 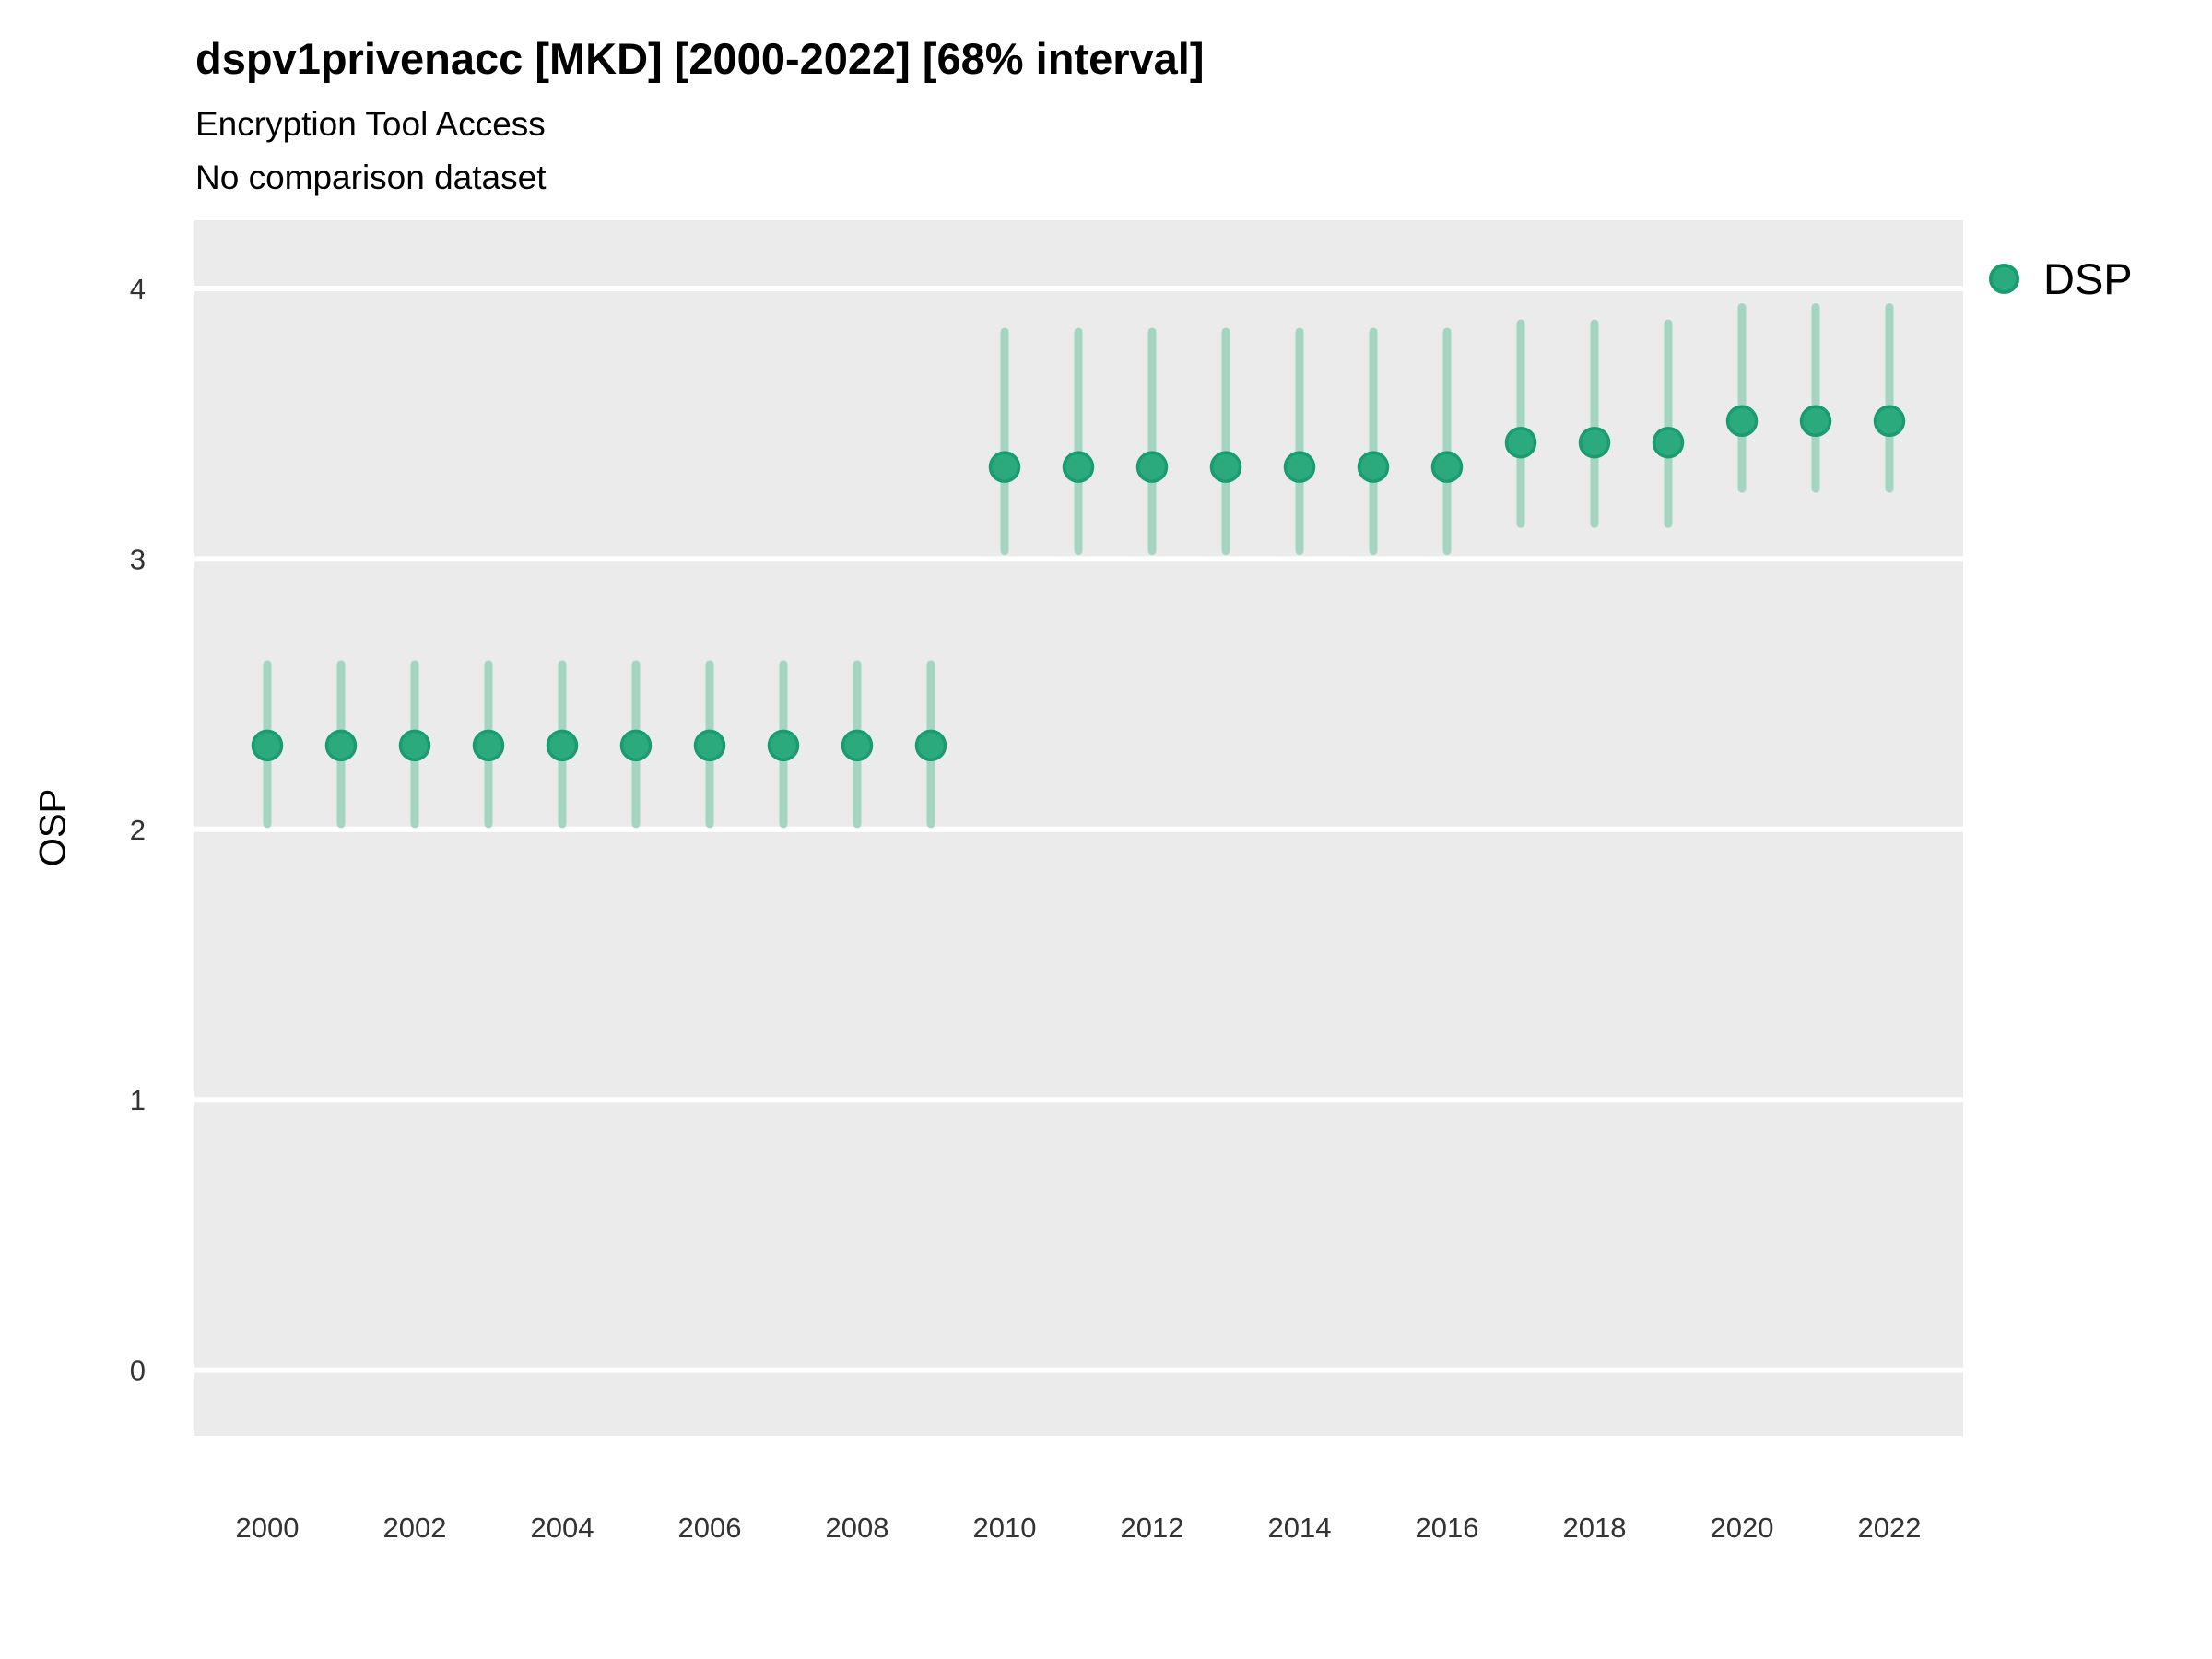 What do you see at coordinates (1815, 421) in the screenshot?
I see `data-point-2021` at bounding box center [1815, 421].